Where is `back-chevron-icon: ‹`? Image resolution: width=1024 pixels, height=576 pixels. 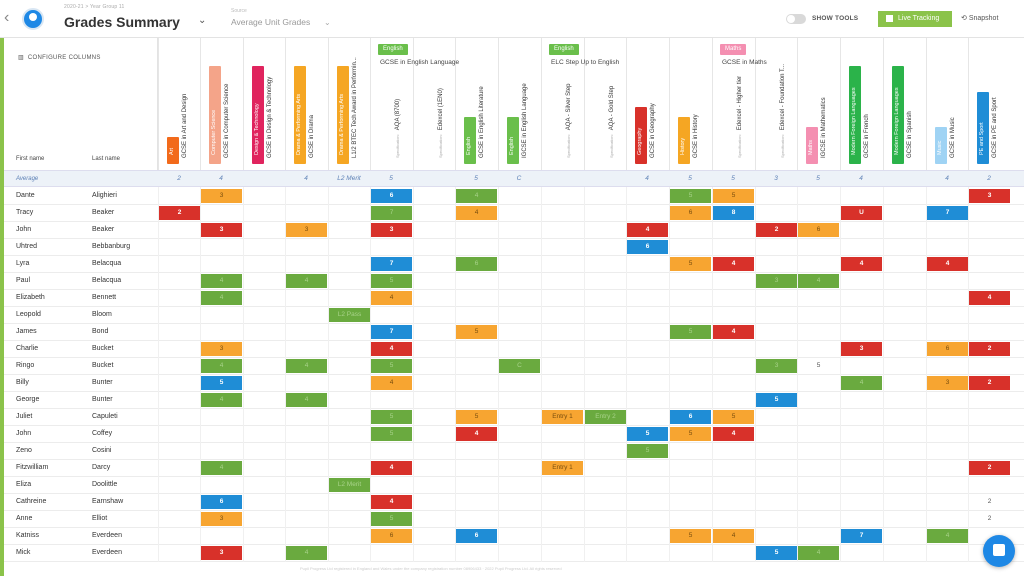
back-chevron-icon: ‹ is located at coordinates (7, 17).